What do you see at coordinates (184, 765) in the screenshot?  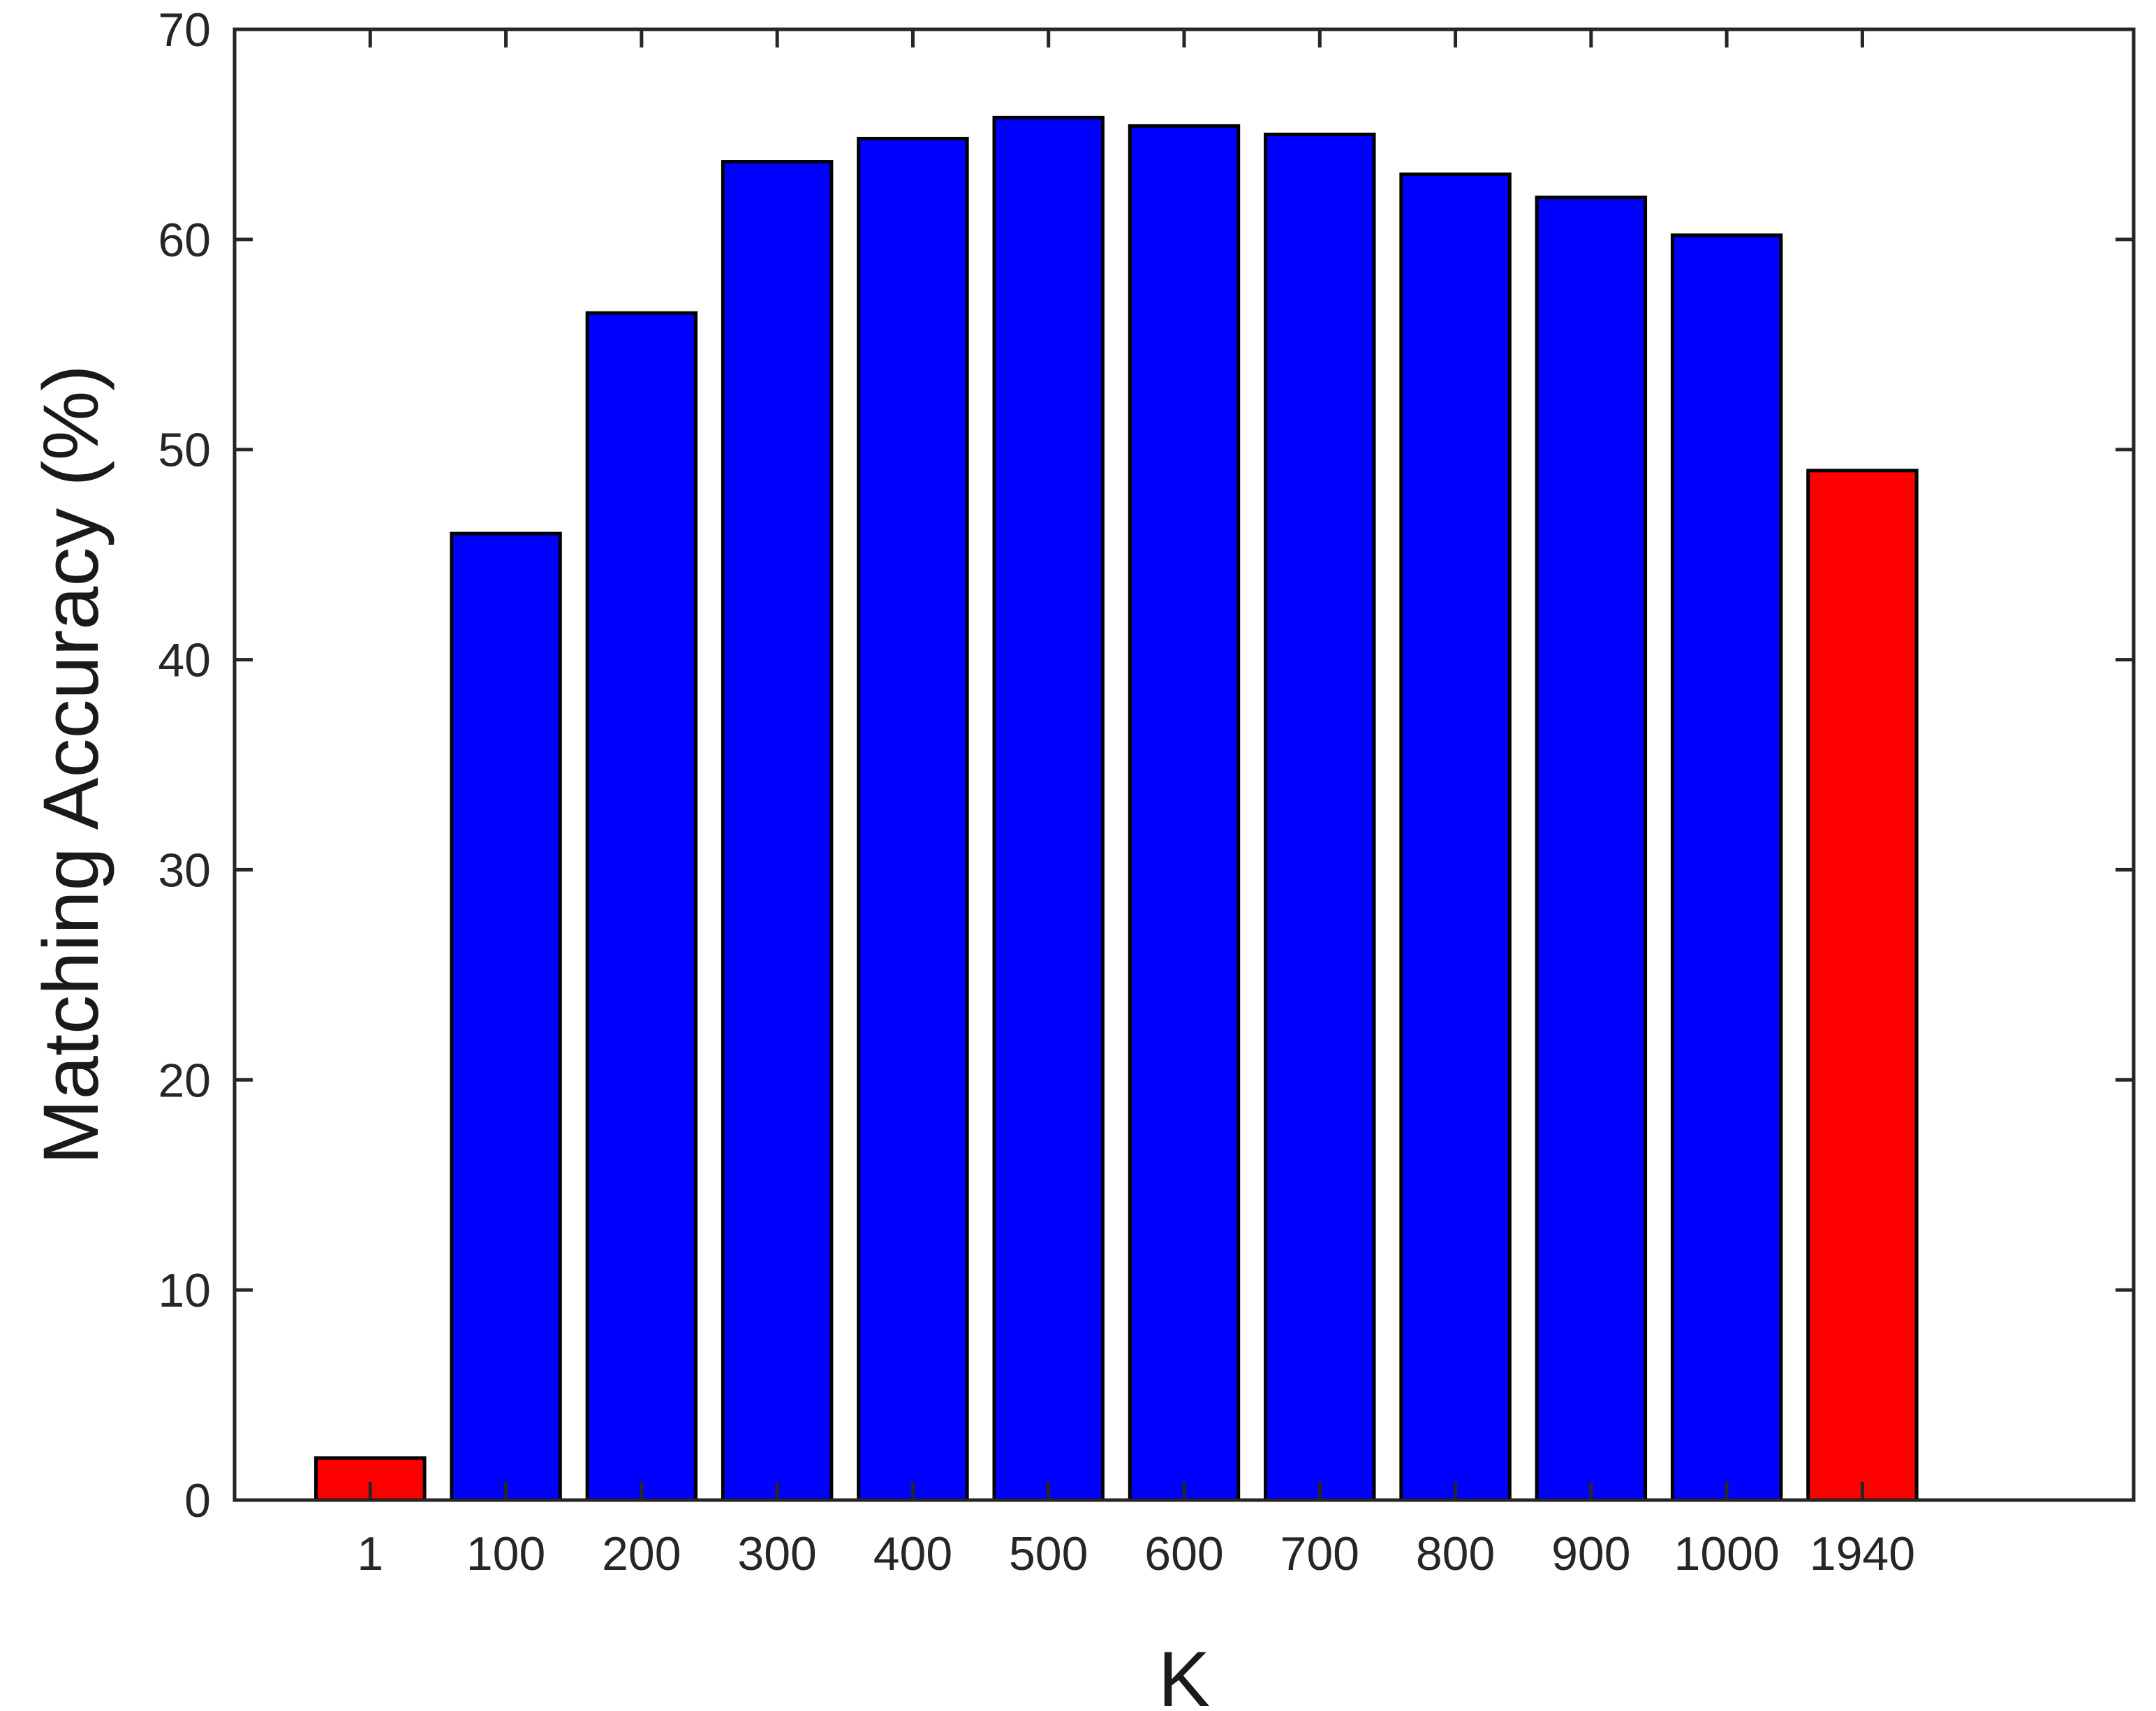 I see `y-tick-labels: 0 10 20 30 40 50 60 70` at bounding box center [184, 765].